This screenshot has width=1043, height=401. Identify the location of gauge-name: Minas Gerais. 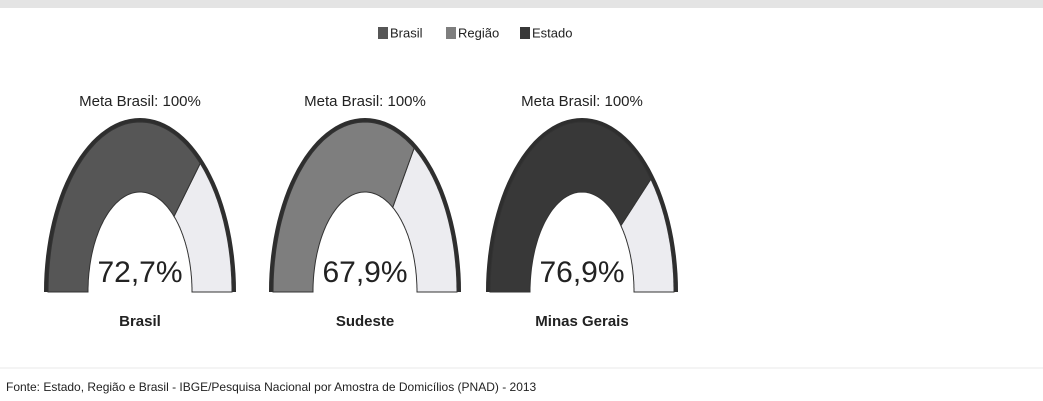
(581, 321).